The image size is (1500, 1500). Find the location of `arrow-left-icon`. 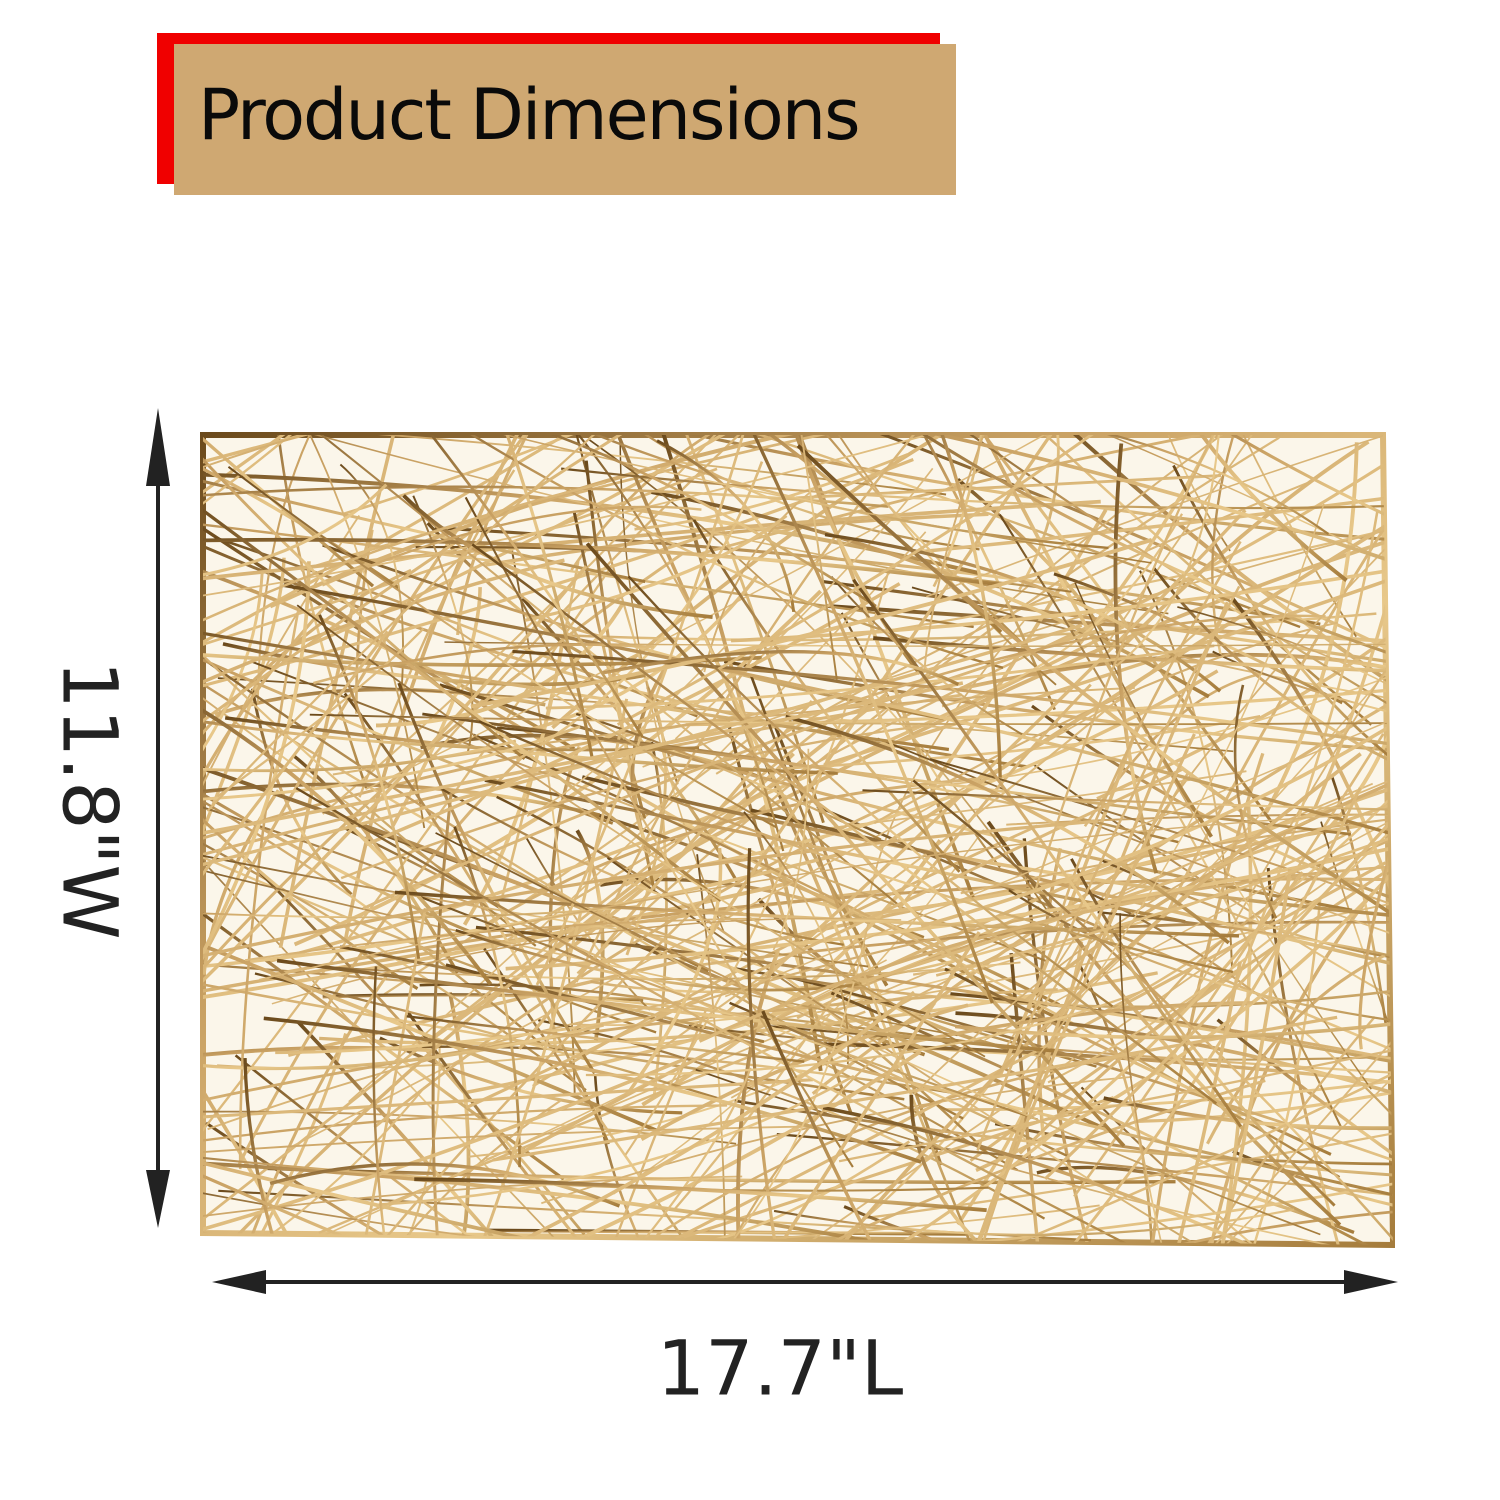

arrow-left-icon is located at coordinates (239, 1282).